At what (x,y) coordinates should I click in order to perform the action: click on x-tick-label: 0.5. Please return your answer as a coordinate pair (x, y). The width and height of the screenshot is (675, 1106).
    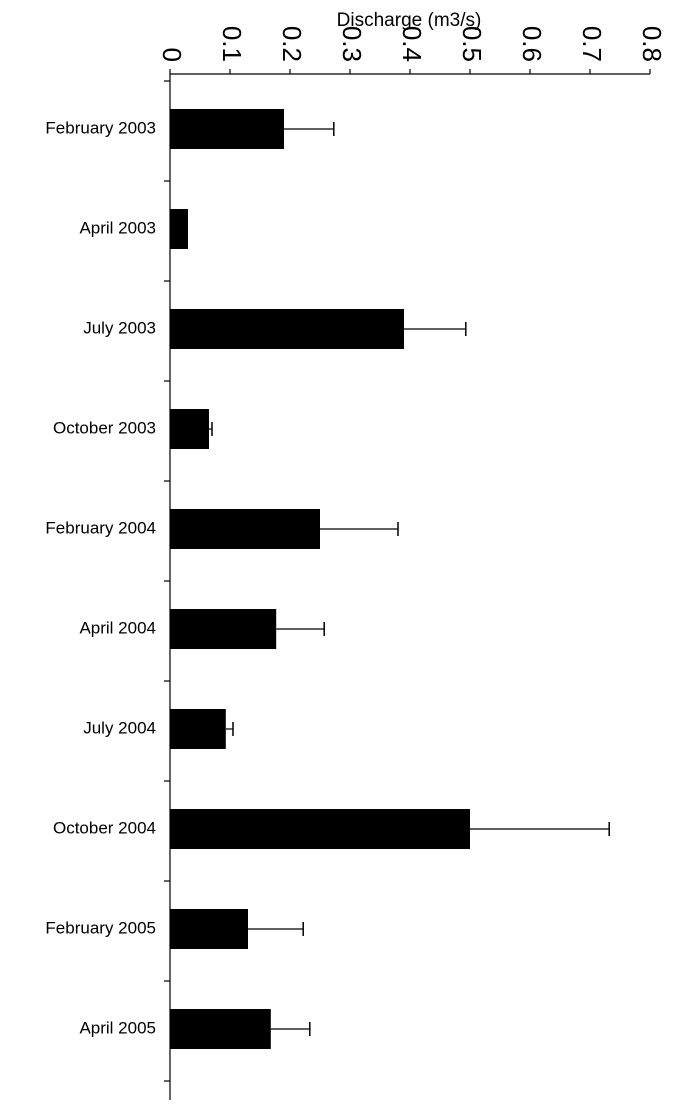
    Looking at the image, I should click on (472, 44).